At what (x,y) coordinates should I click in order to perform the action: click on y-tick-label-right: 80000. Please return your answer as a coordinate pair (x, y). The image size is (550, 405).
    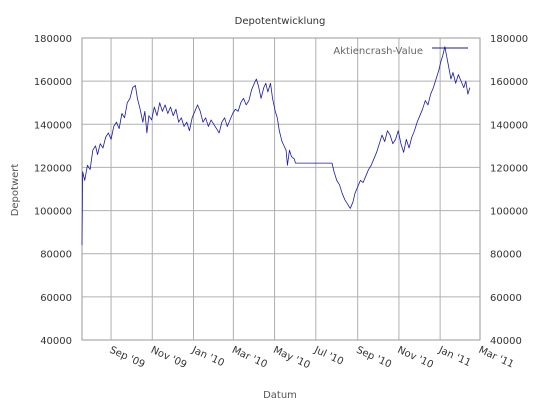
    Looking at the image, I should click on (506, 255).